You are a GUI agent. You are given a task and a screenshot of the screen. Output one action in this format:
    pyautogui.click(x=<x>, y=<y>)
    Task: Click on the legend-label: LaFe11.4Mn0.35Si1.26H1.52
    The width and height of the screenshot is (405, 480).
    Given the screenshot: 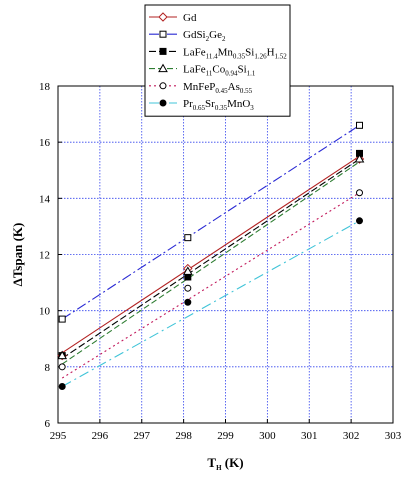 What is the action you would take?
    pyautogui.click(x=235, y=53)
    